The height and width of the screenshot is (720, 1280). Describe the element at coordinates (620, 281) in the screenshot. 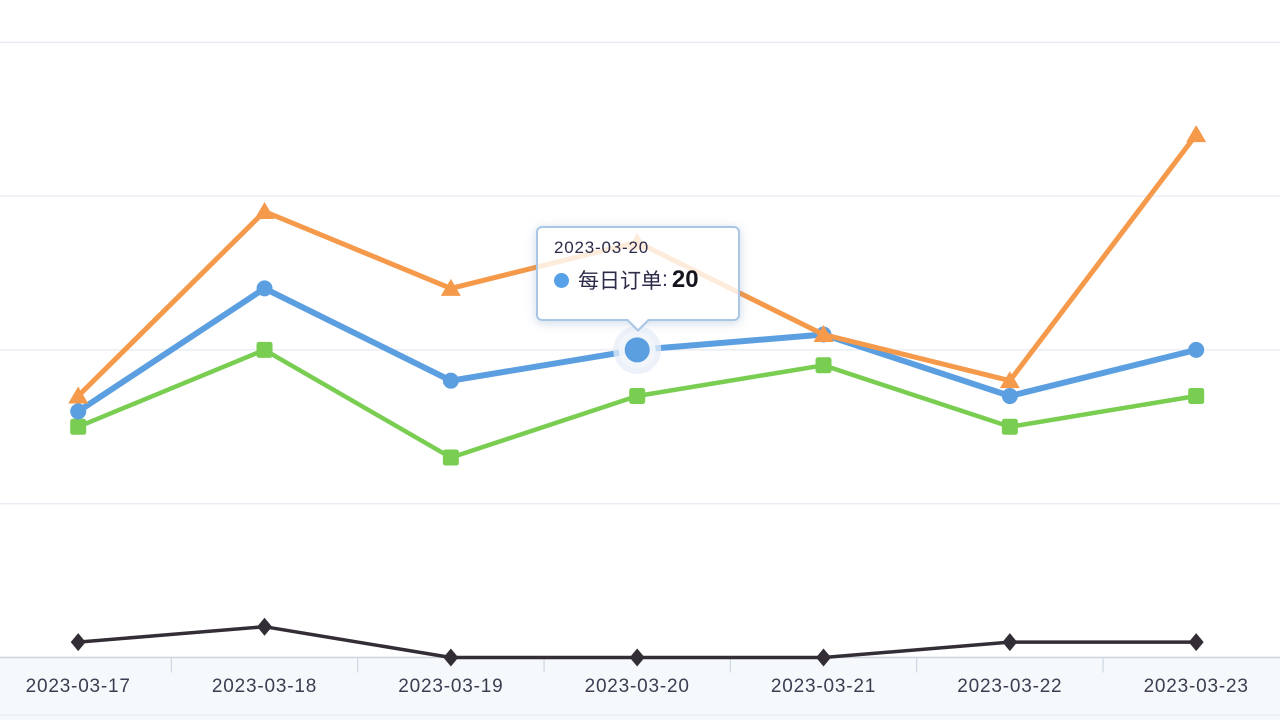

I see `tooltip-series-label: 每日订单` at that location.